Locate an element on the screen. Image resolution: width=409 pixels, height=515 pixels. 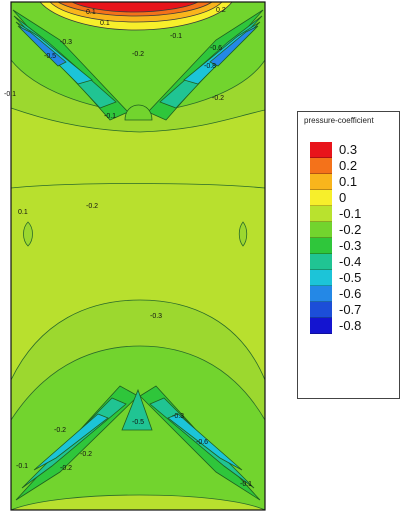
legend-label: -0.4 is located at coordinates (350, 261).